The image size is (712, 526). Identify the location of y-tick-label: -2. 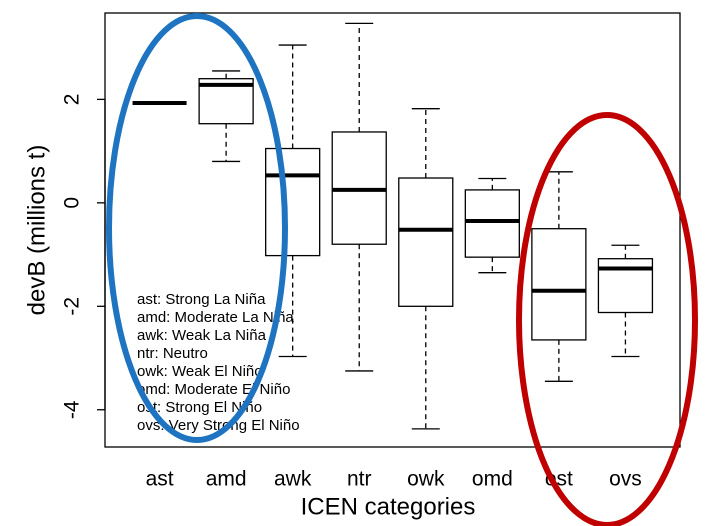
(72, 306).